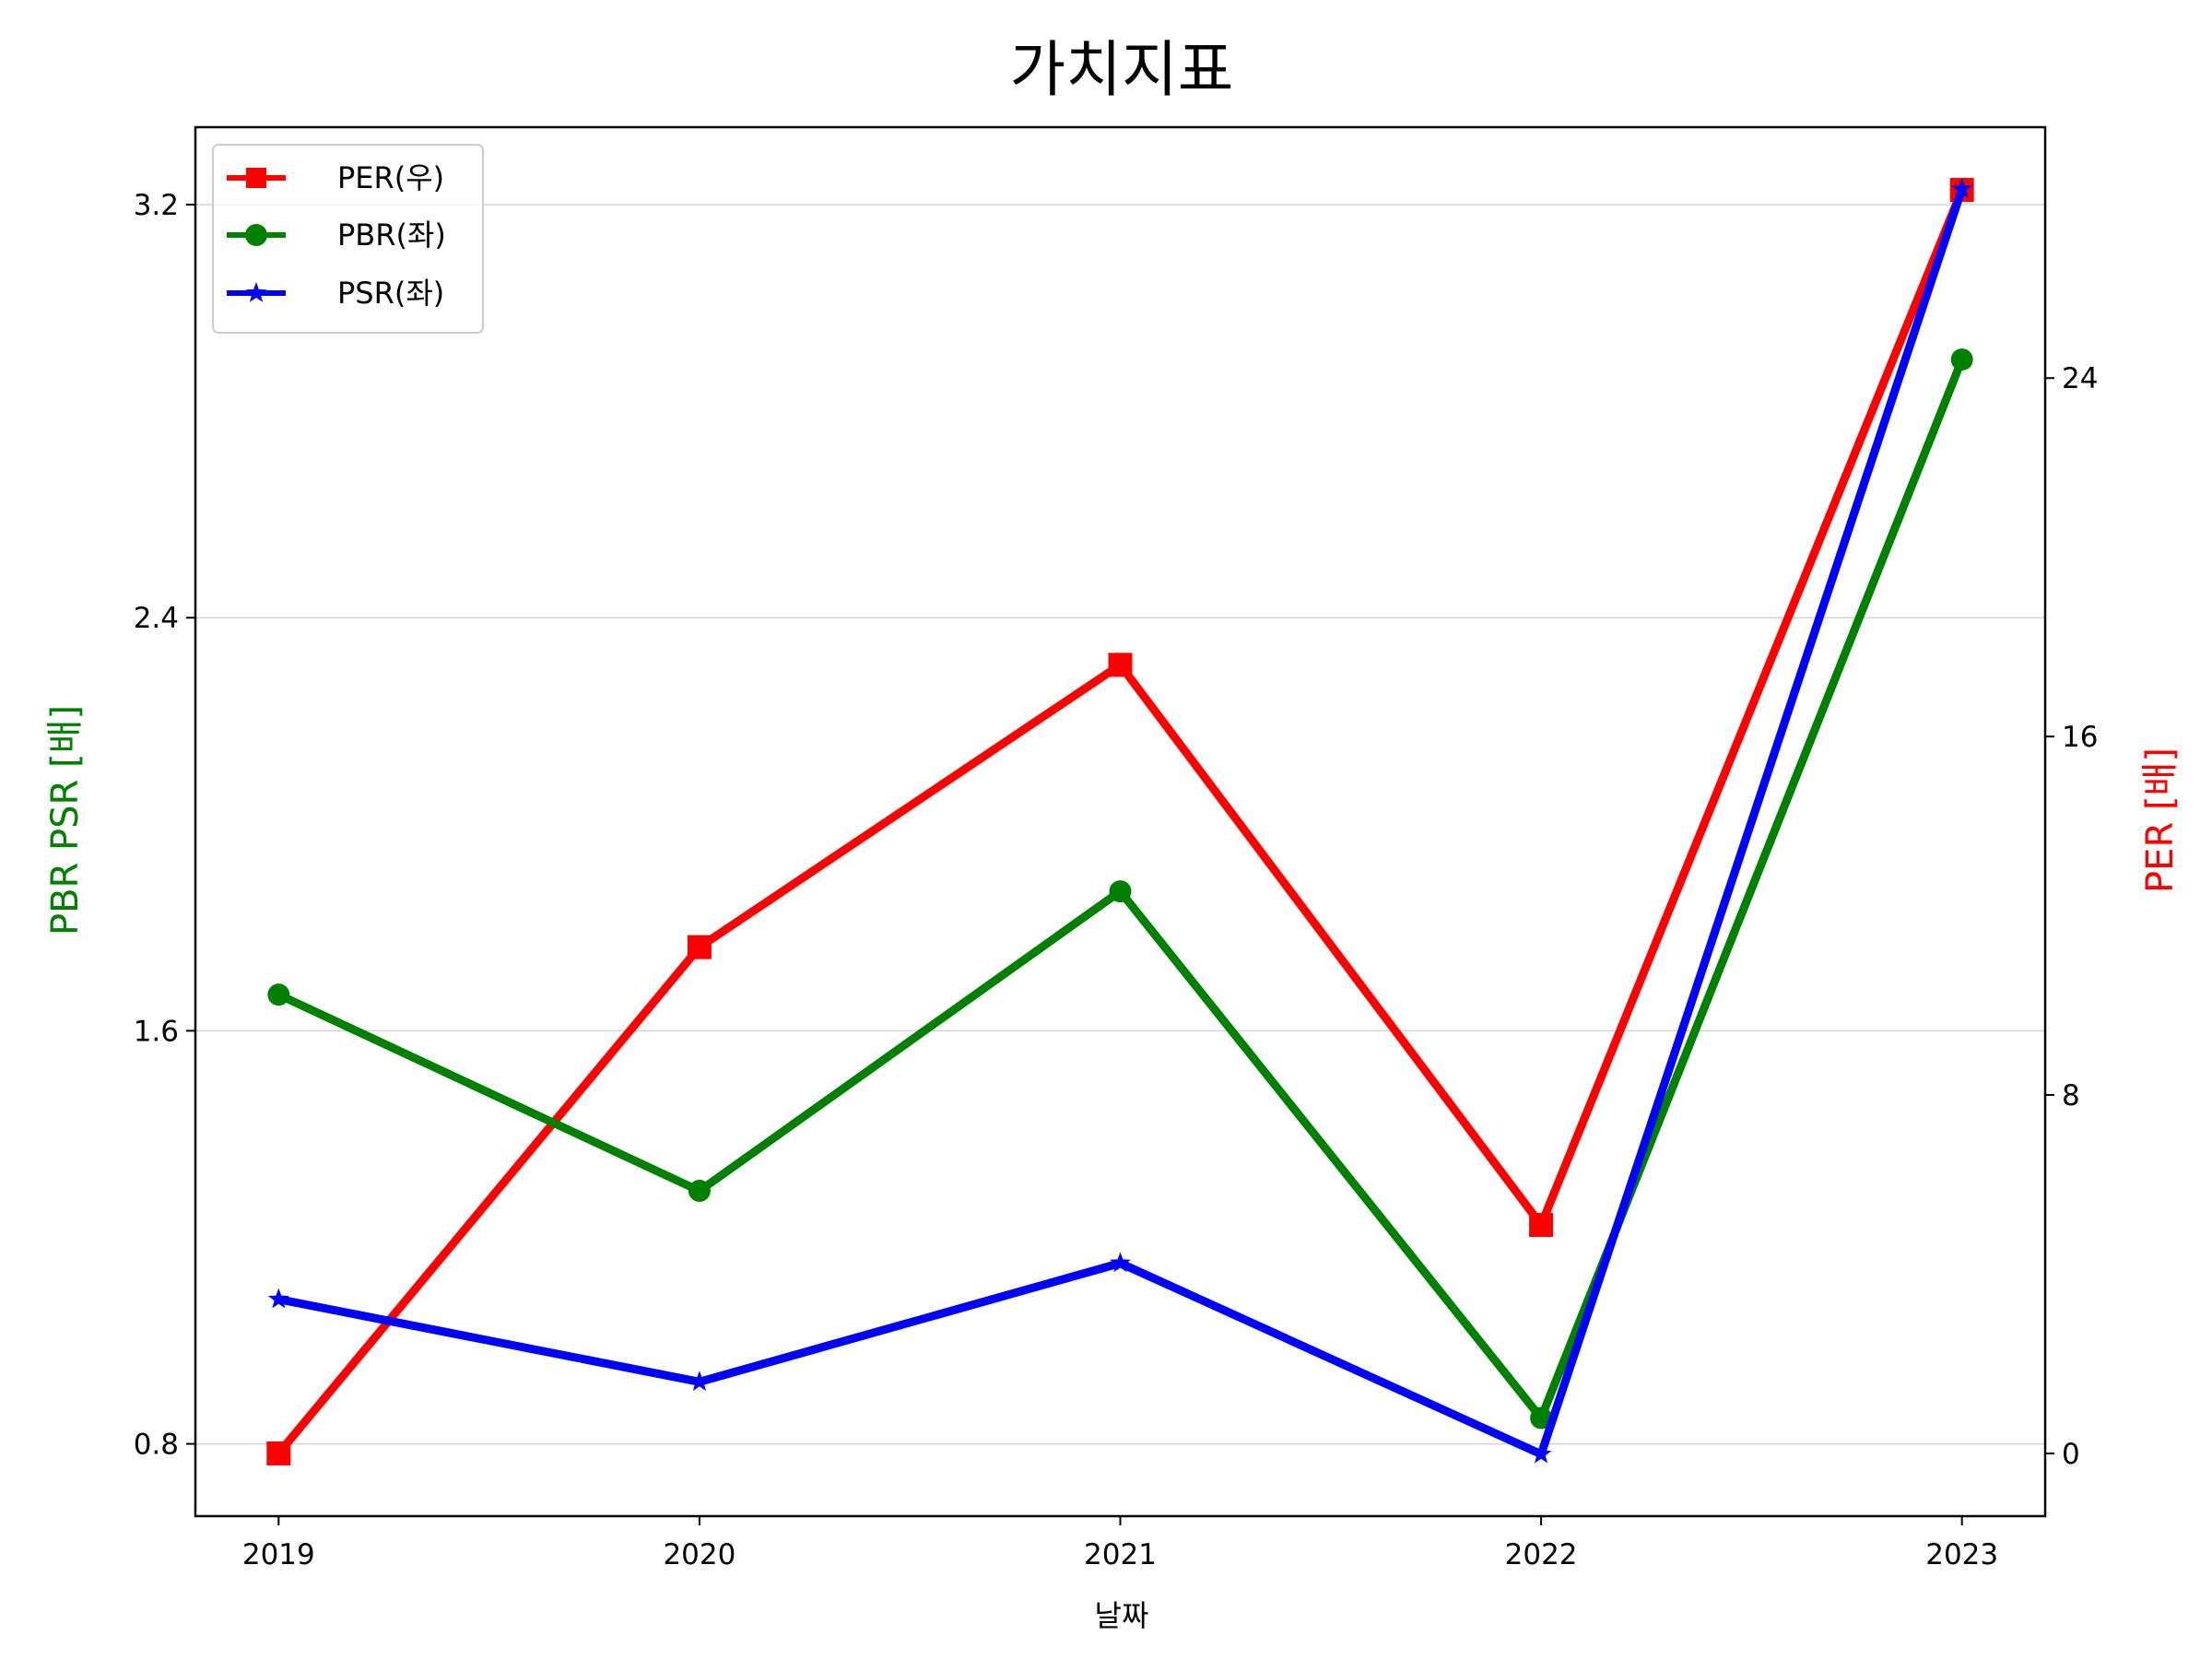  I want to click on left-y-axis: 0.8 1.6 2.4 3.2, so click(164, 825).